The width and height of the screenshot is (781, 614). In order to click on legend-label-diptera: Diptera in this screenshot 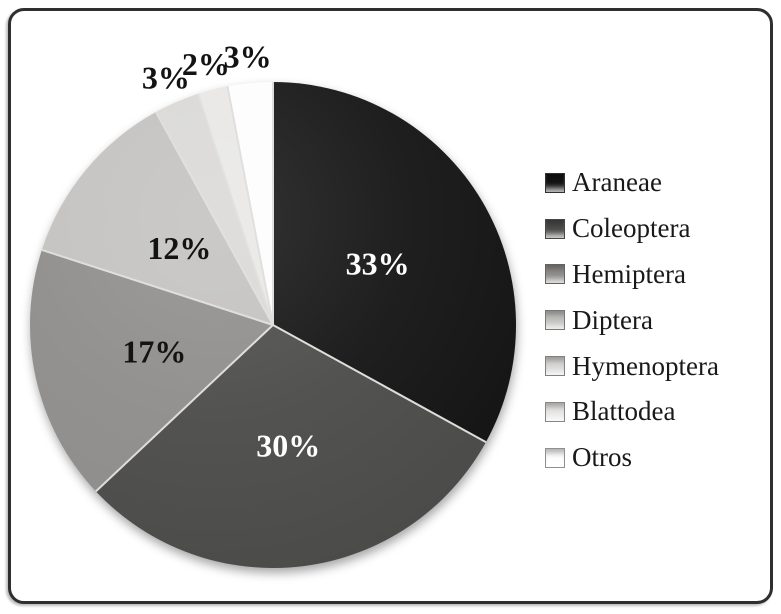, I will do `click(612, 319)`.